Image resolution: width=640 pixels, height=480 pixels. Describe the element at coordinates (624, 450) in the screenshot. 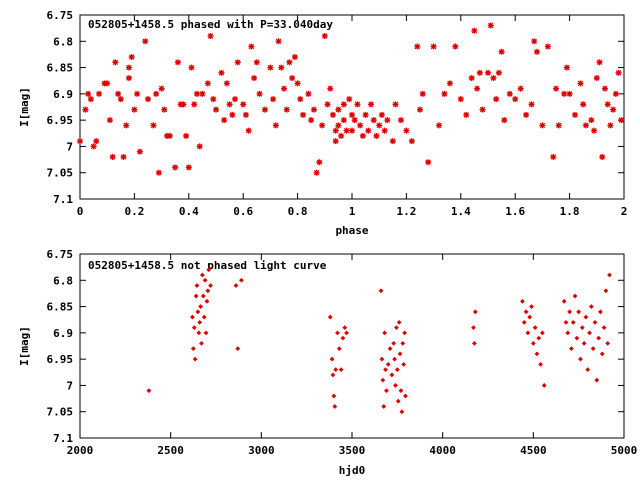

I see `unphased-x-tick-label: 5000` at that location.